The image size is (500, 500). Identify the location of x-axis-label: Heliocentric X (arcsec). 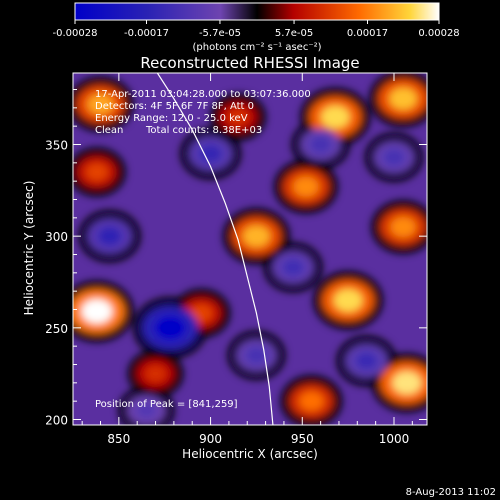
(250, 454).